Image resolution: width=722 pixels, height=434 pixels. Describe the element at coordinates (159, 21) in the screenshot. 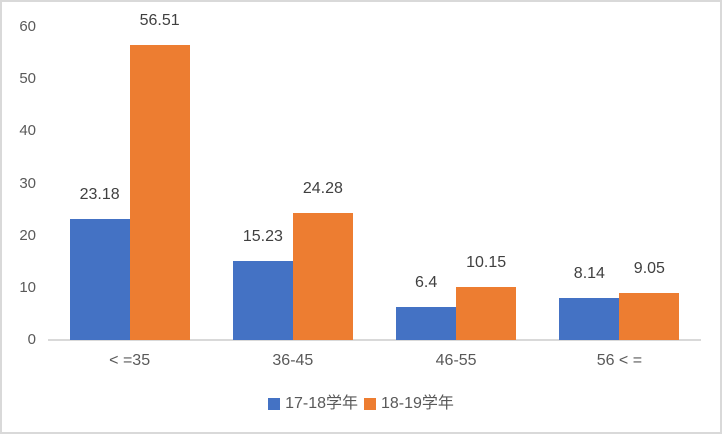

I see `bar-value-label: 56.51` at that location.